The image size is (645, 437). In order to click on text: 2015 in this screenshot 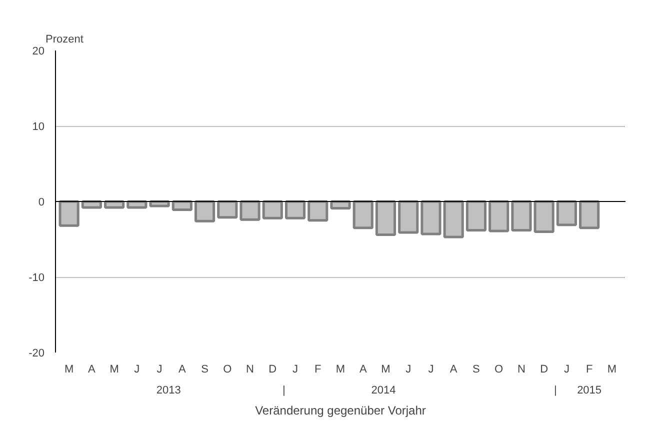, I will do `click(589, 390)`.